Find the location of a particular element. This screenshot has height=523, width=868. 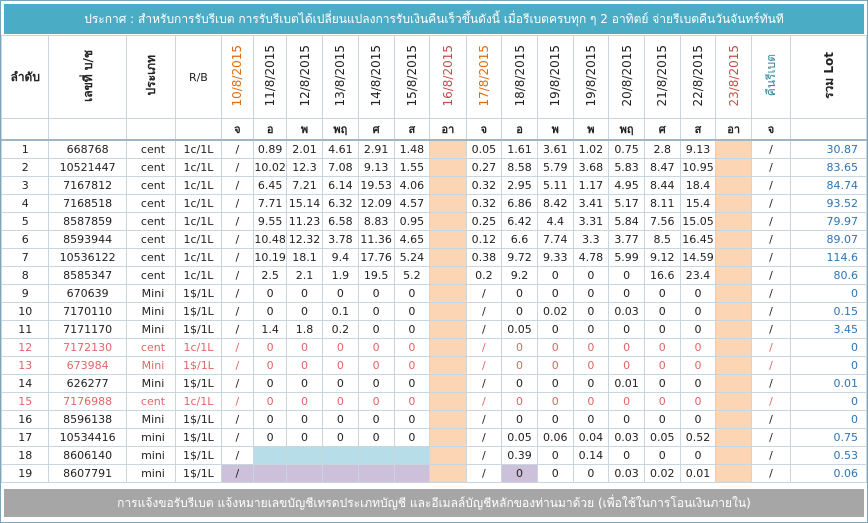

header-date: 12/8/2015 is located at coordinates (304, 77).